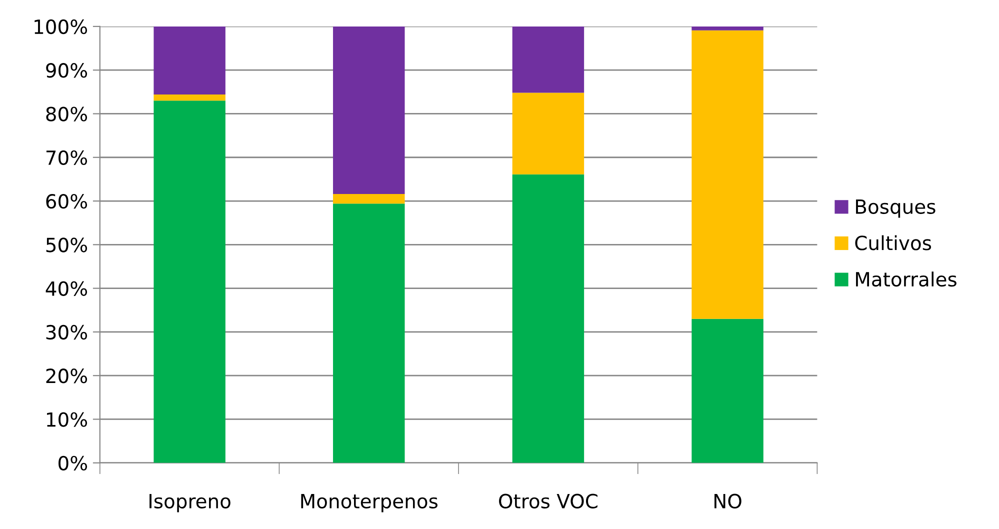 The width and height of the screenshot is (999, 529). I want to click on y-tick-label: 90%, so click(67, 70).